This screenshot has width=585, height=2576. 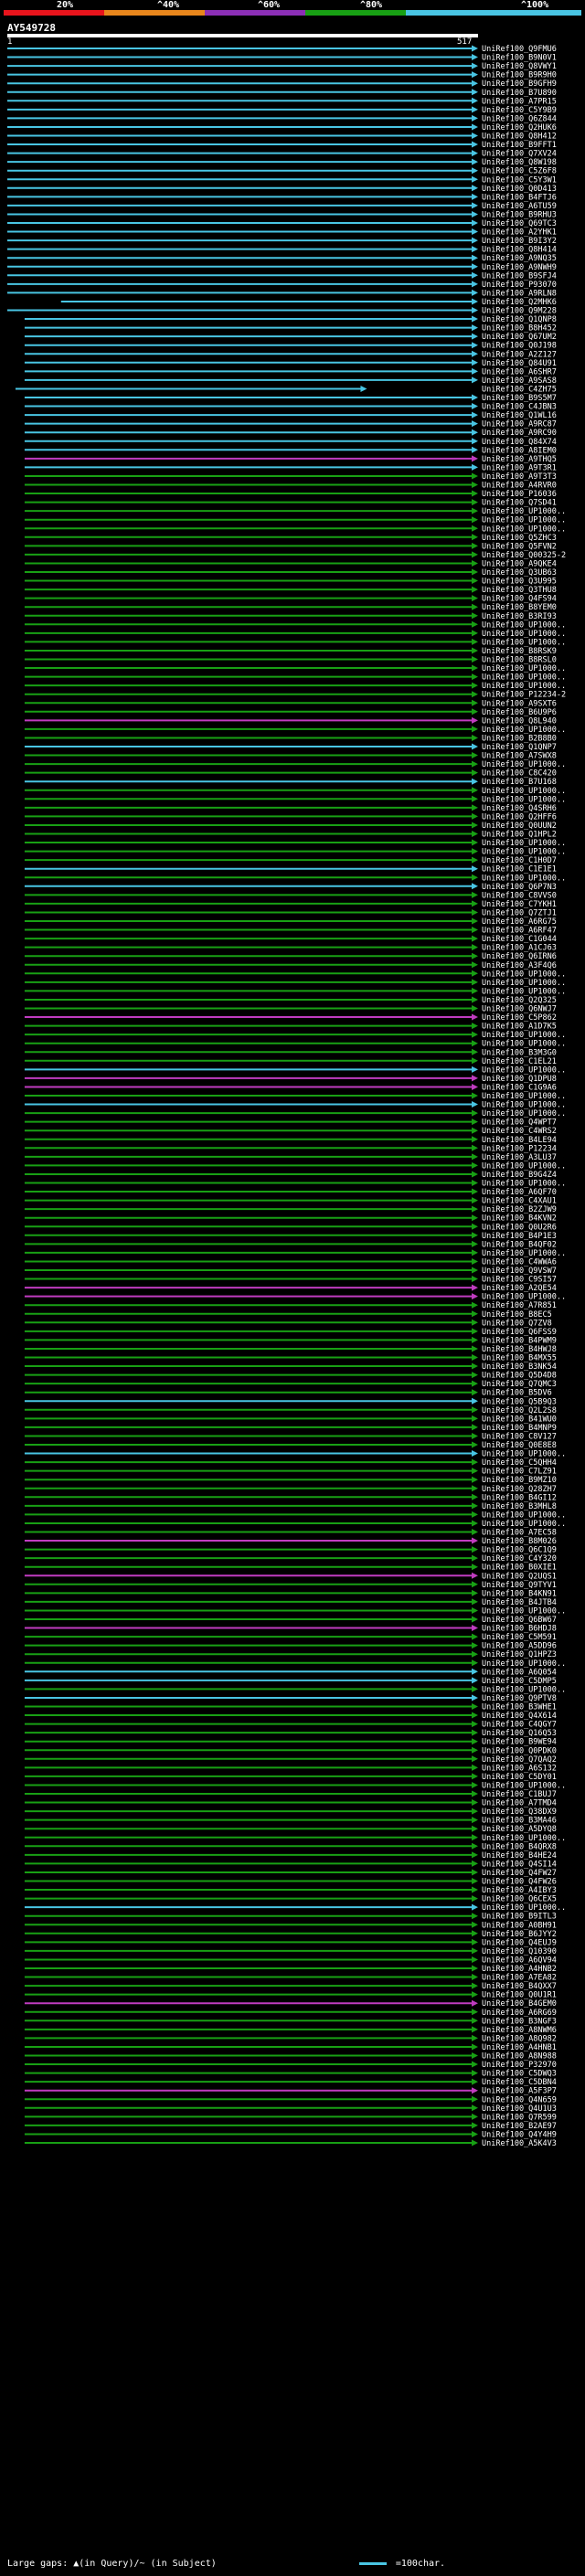 I want to click on hit-label: UniRef100_Q9PTV8, so click(x=519, y=1698).